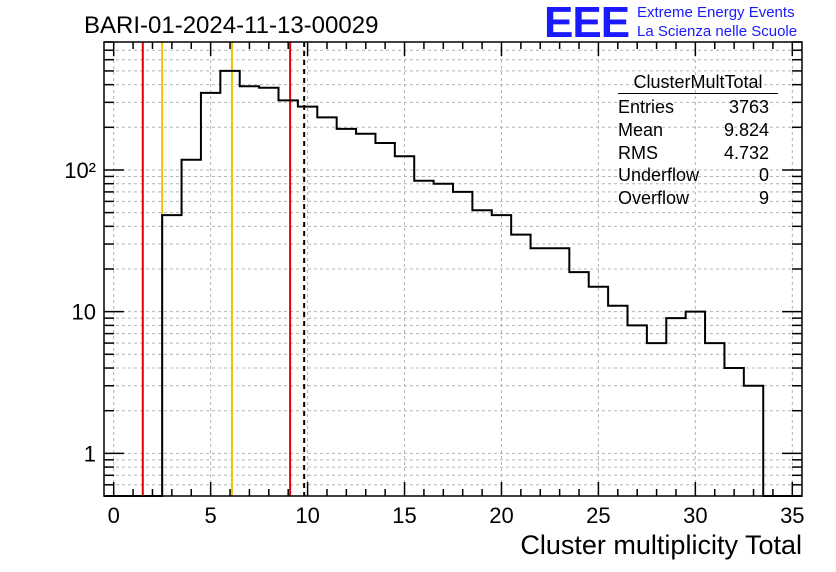 This screenshot has height=572, width=836. What do you see at coordinates (693, 175) in the screenshot?
I see `stats-row-underflow: Underflow 0` at bounding box center [693, 175].